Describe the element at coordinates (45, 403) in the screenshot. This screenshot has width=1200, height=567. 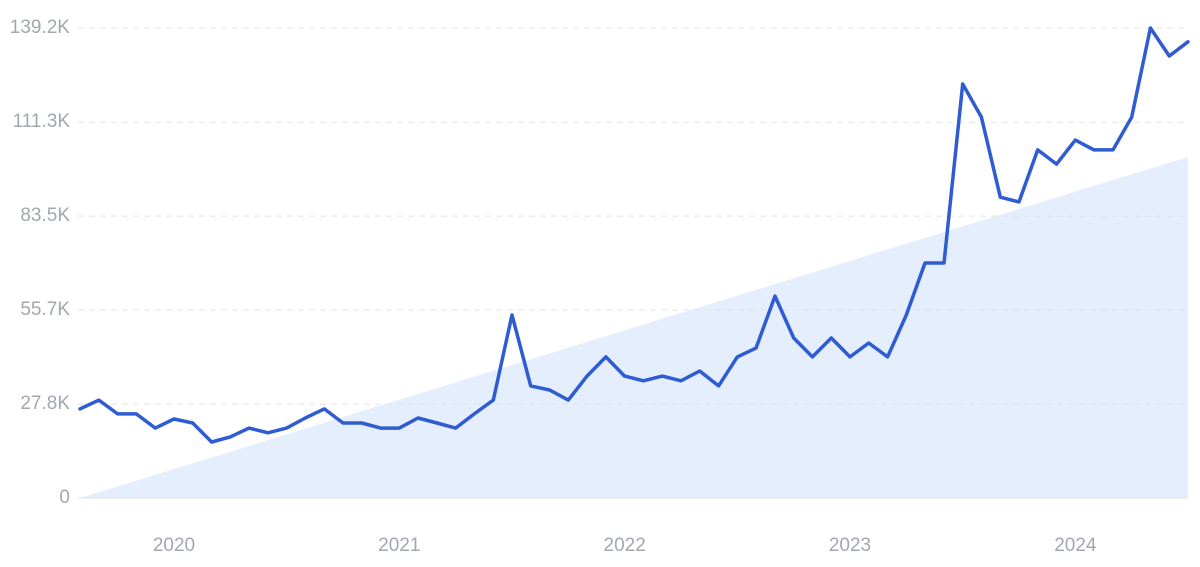
I see `y-tick-label: 27.8K` at that location.